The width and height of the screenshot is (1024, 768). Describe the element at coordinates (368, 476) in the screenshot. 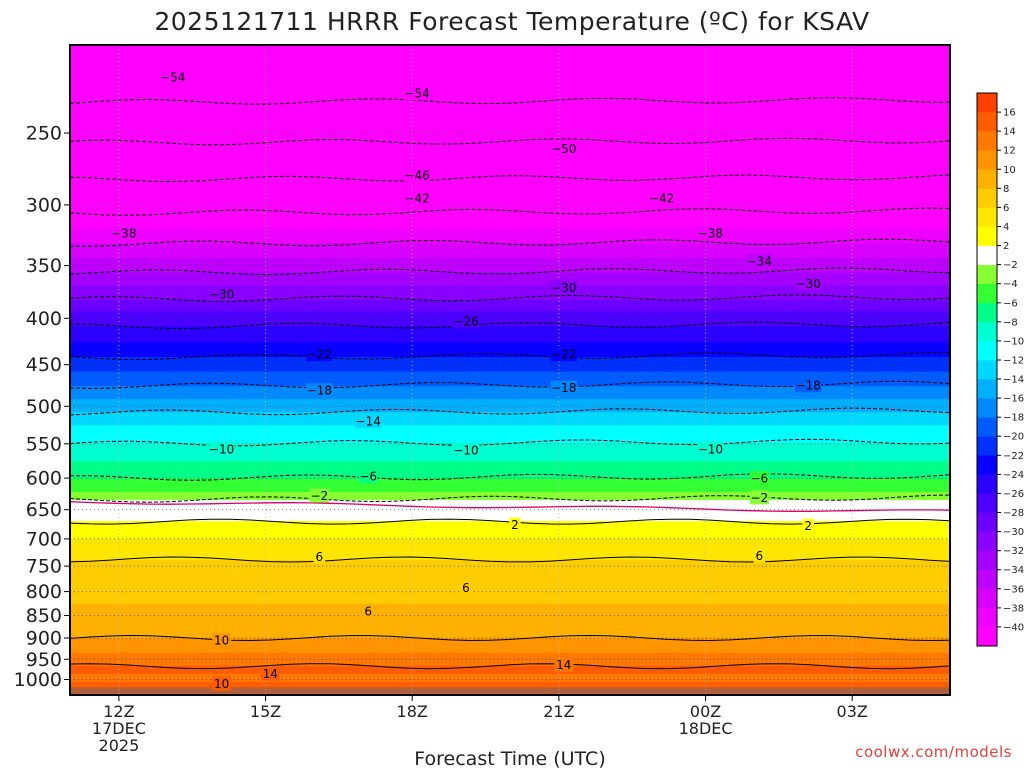

I see `contour-label: −6` at that location.